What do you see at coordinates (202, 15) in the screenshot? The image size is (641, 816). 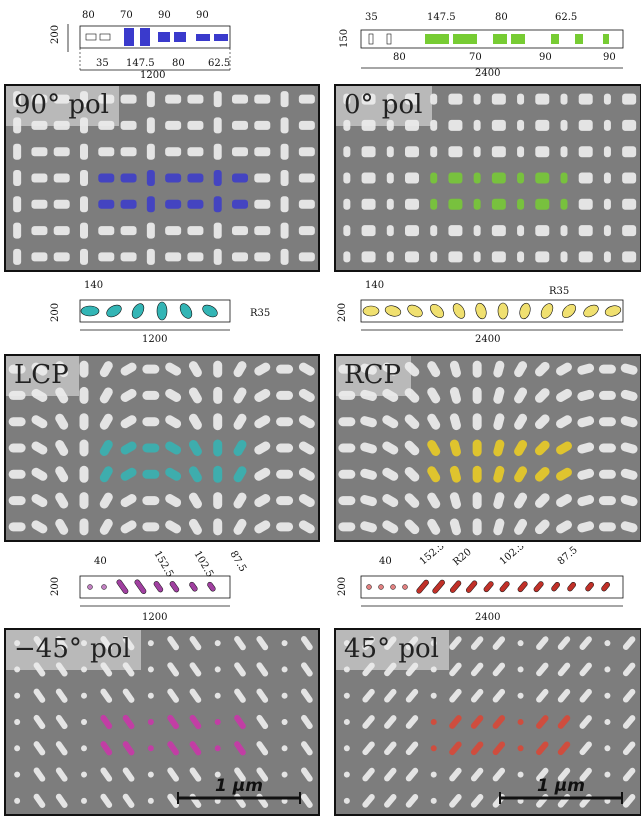 I see `dim-top-4: 90` at bounding box center [202, 15].